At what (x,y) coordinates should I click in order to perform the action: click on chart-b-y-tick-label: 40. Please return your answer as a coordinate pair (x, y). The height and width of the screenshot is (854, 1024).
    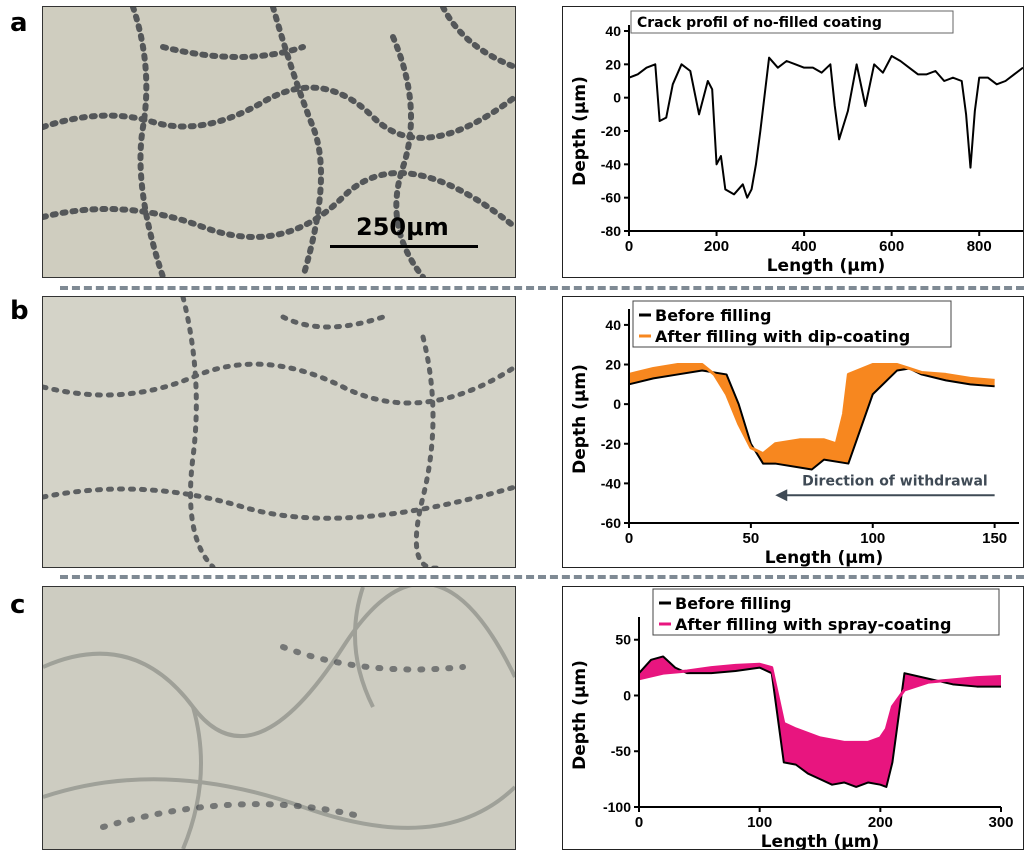
    Looking at the image, I should click on (613, 325).